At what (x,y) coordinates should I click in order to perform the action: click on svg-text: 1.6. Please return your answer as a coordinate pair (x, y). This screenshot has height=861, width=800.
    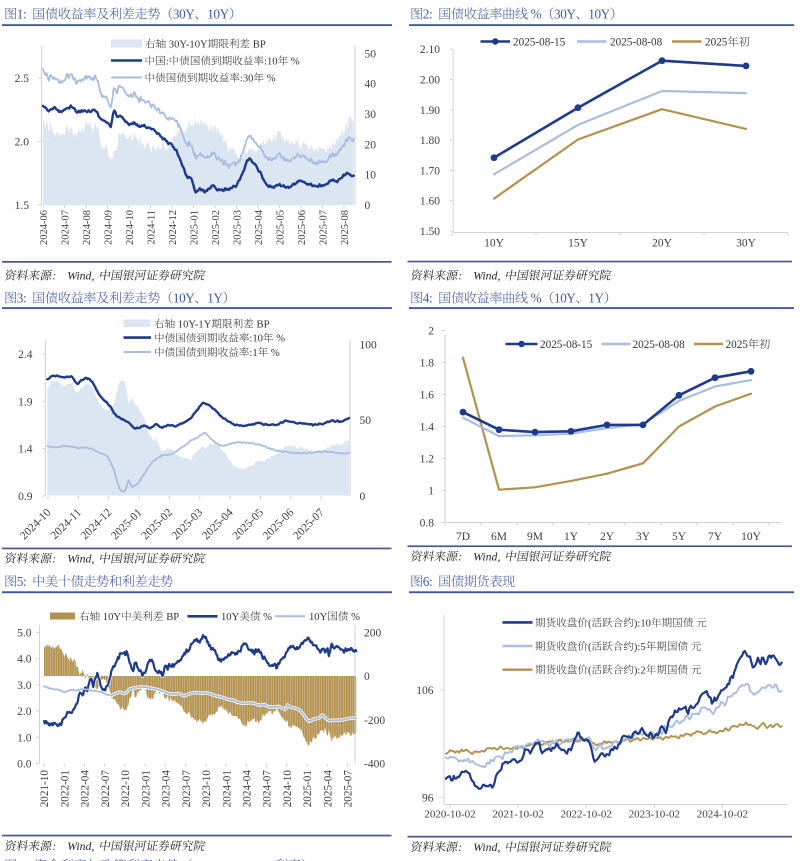
    Looking at the image, I should click on (427, 396).